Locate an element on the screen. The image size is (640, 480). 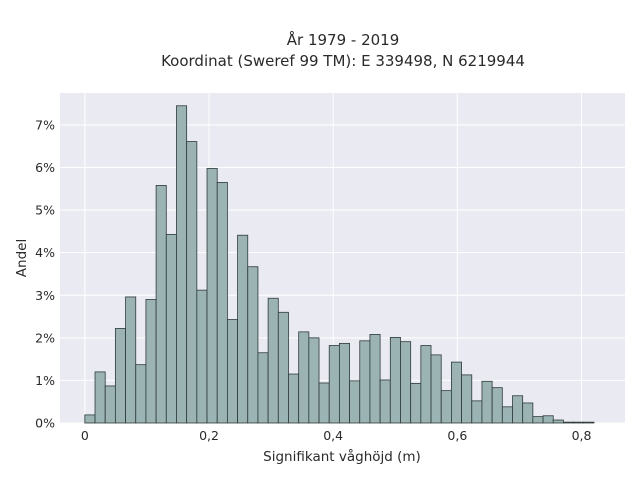
y-tick-label: 7% is located at coordinates (45, 124).